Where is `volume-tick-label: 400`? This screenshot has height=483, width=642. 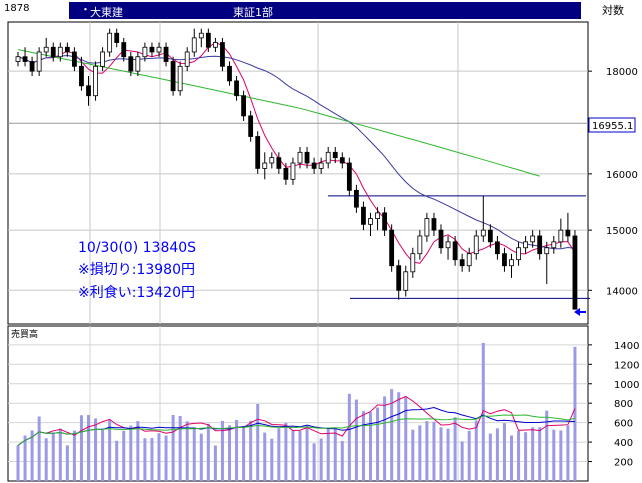 volume-tick-label: 400 is located at coordinates (623, 443).